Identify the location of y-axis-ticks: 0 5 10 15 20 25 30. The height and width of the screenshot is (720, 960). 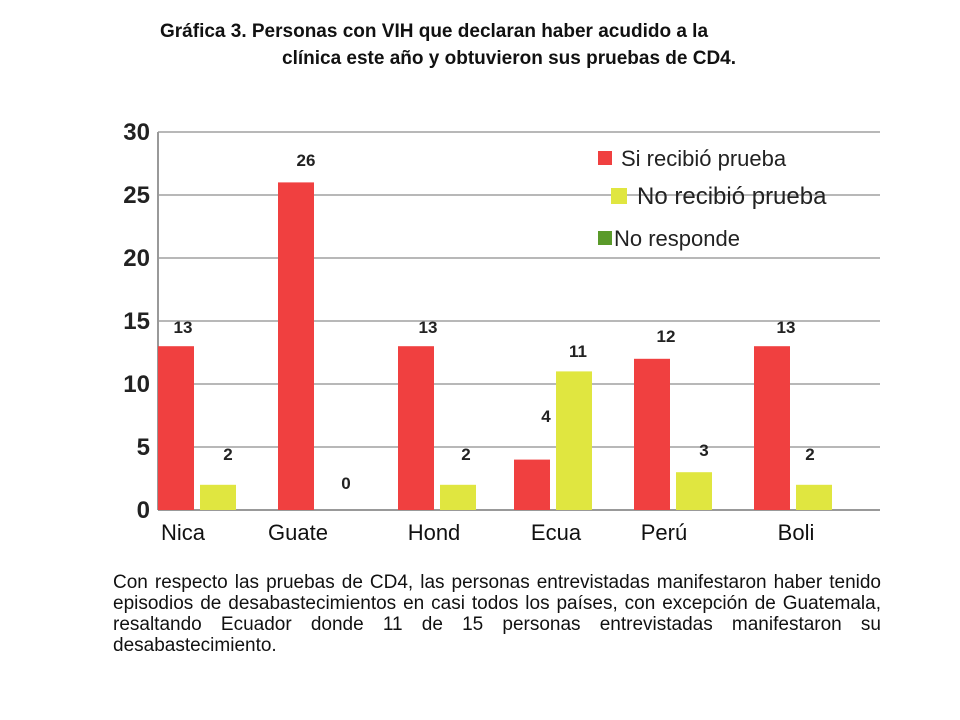
(136, 321).